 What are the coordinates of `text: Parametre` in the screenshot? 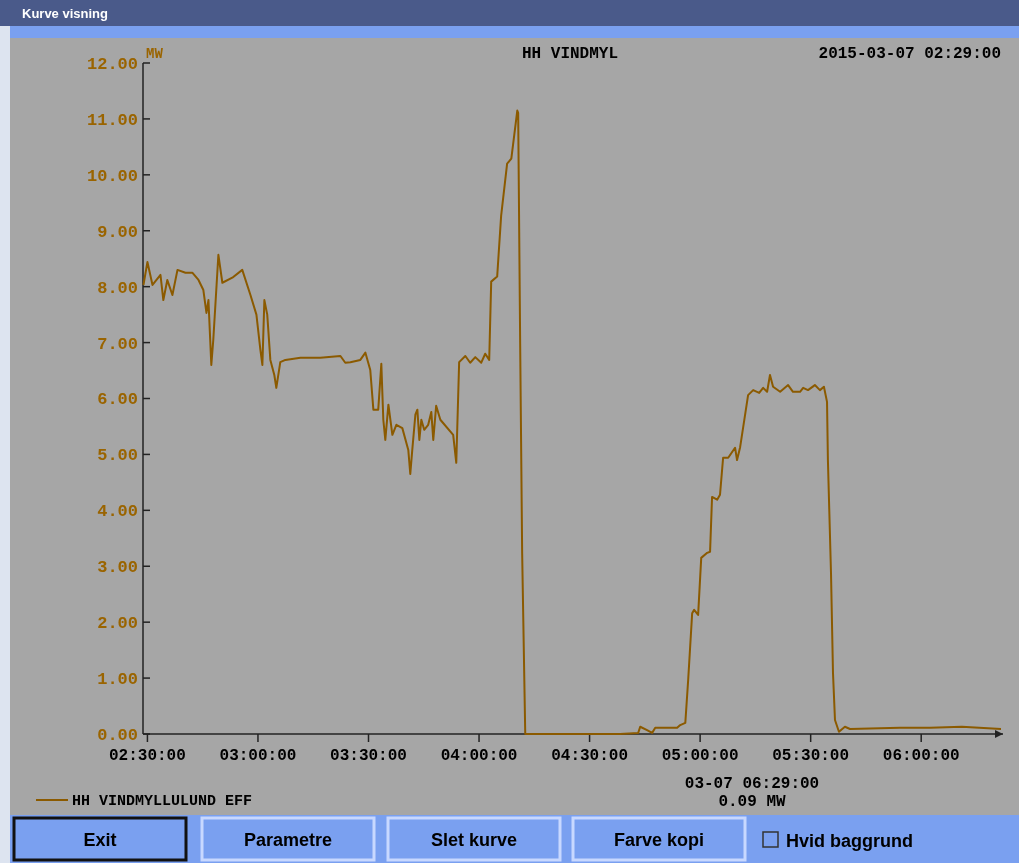 It's located at (288, 840).